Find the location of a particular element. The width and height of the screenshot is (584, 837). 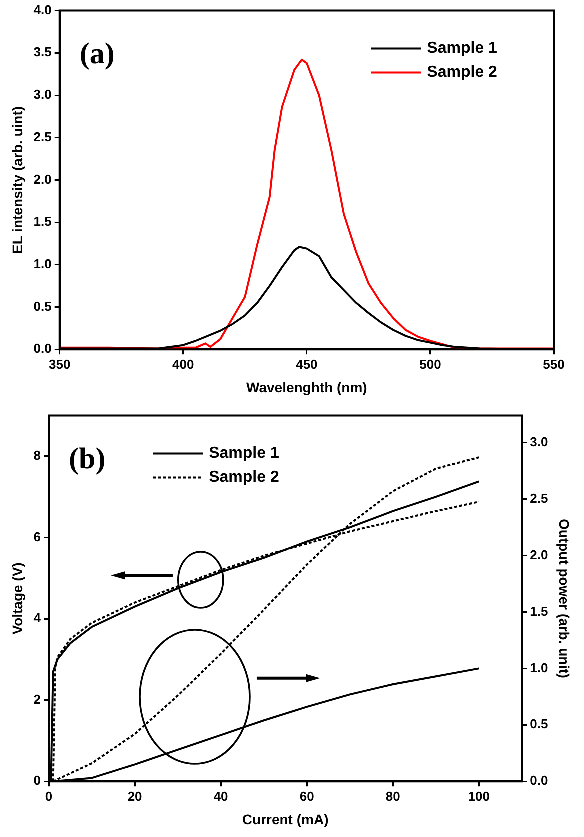

annotation: (a) is located at coordinates (97, 54).